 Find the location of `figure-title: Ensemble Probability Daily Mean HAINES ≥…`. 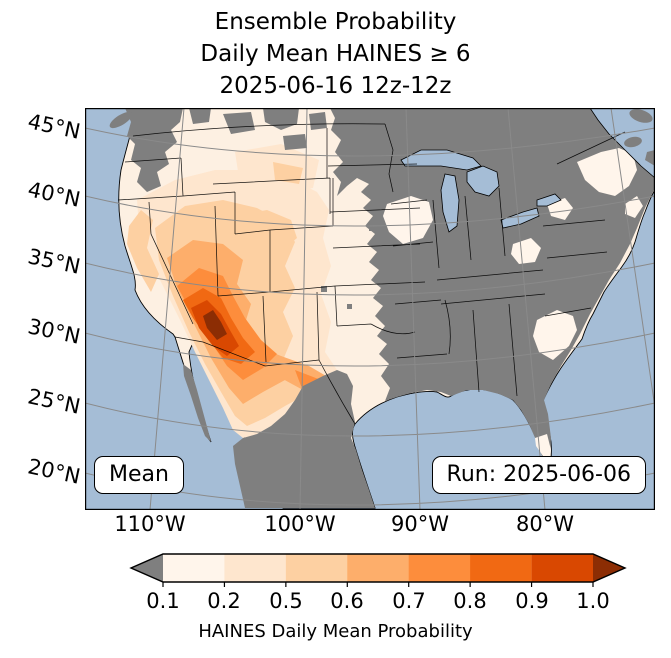

figure-title: Ensemble Probability Daily Mean HAINES ≥… is located at coordinates (335, 54).